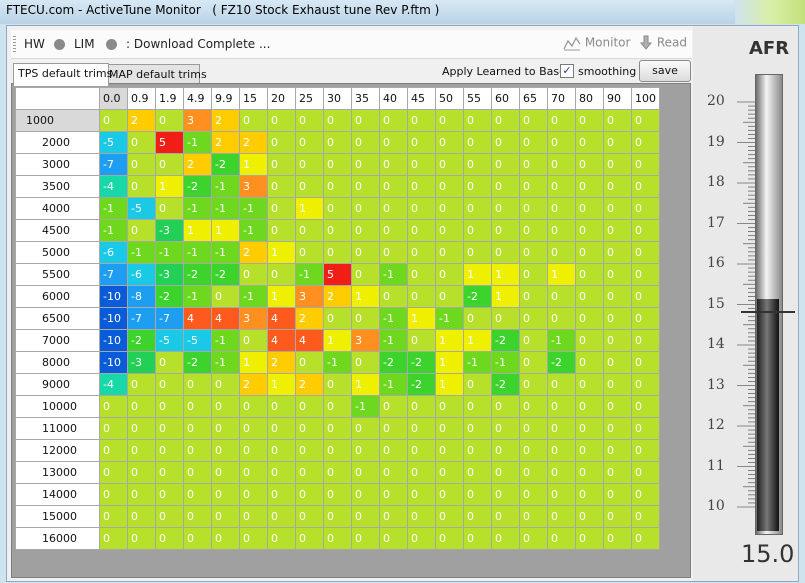  What do you see at coordinates (141, 274) in the screenshot?
I see `trim-cell: -6` at bounding box center [141, 274].